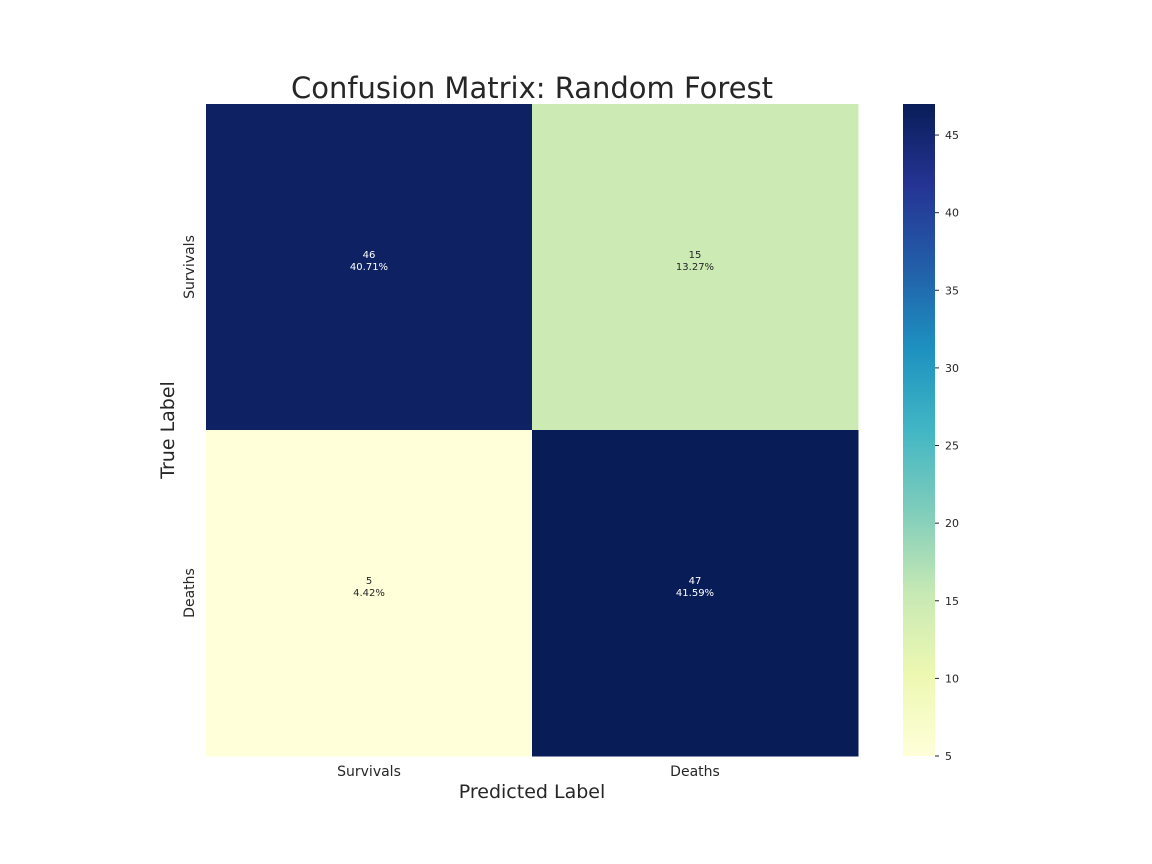 Image resolution: width=1152 pixels, height=864 pixels. I want to click on cell-annotation-1-0-line-1: 4.42%, so click(369, 593).